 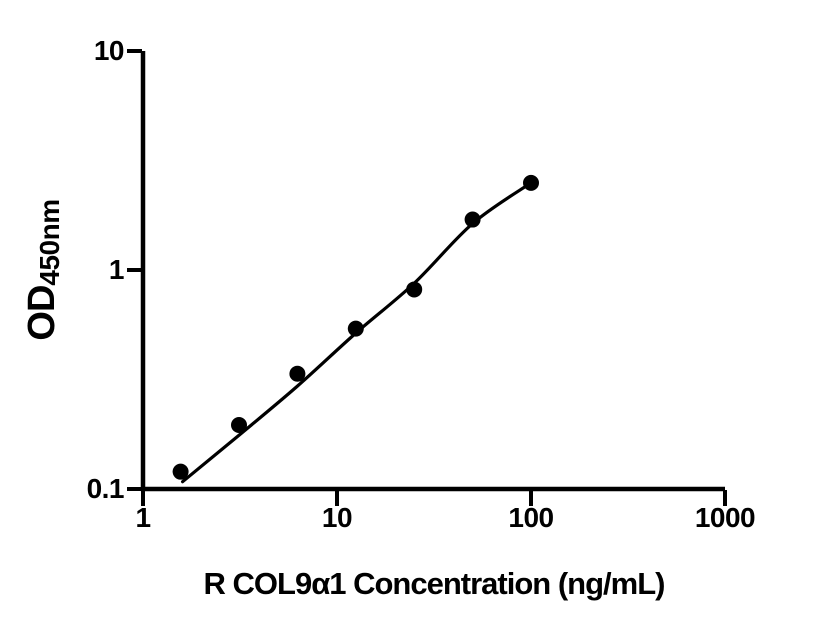 I want to click on x-tick-label-100: 100, so click(x=531, y=517).